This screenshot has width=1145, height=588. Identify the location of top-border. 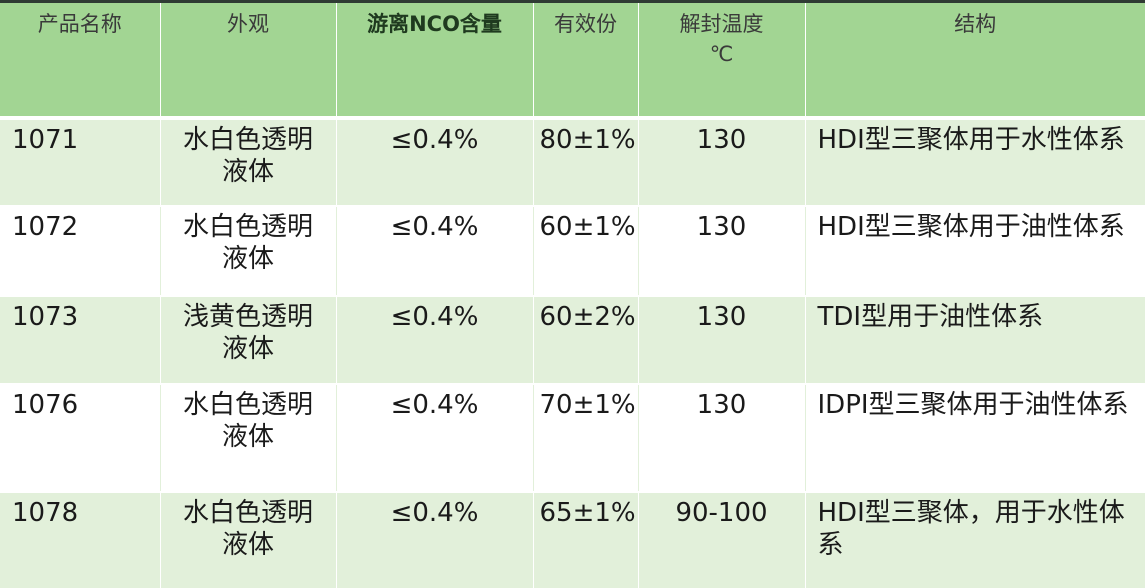
(572, 1).